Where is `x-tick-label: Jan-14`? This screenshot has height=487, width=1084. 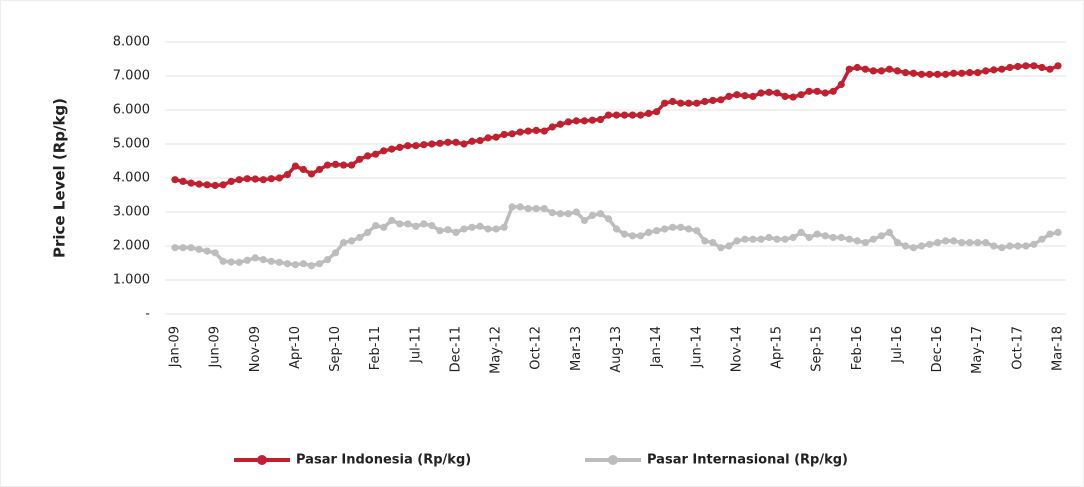
x-tick-label: Jan-14 is located at coordinates (656, 347).